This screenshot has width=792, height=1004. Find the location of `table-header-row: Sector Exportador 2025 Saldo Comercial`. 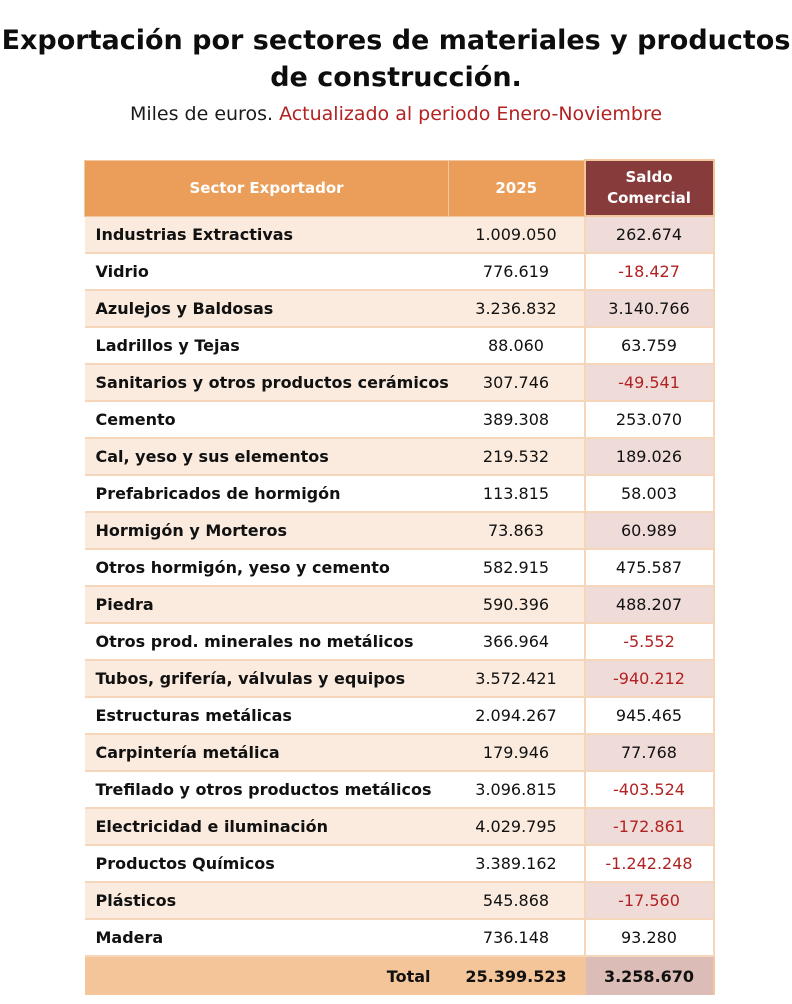

table-header-row: Sector Exportador 2025 Saldo Comercial is located at coordinates (399, 188).